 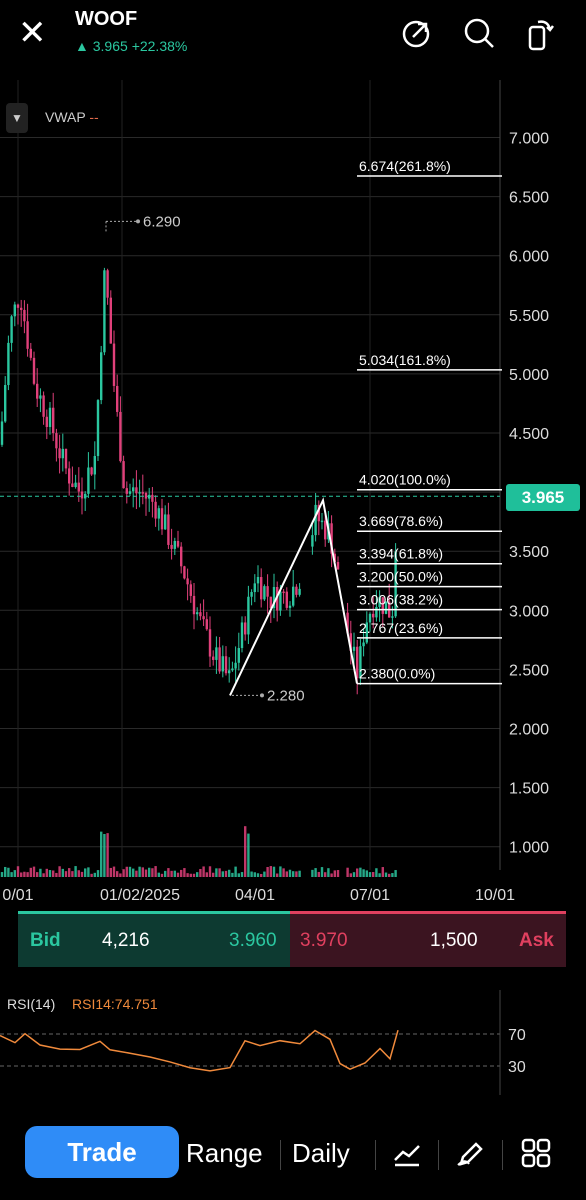 What do you see at coordinates (140, 895) in the screenshot?
I see `time-tick: 01/02/2025` at bounding box center [140, 895].